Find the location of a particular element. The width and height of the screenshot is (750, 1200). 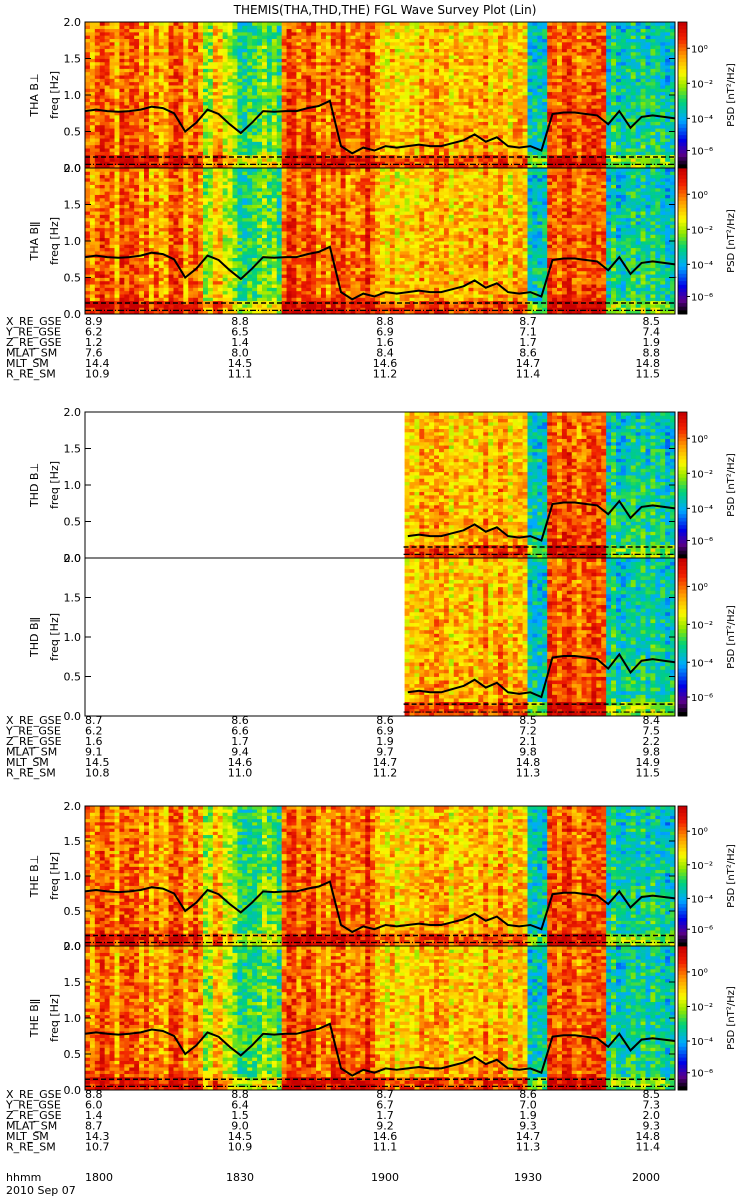

heatmap-thd-bpar is located at coordinates (540, 637).